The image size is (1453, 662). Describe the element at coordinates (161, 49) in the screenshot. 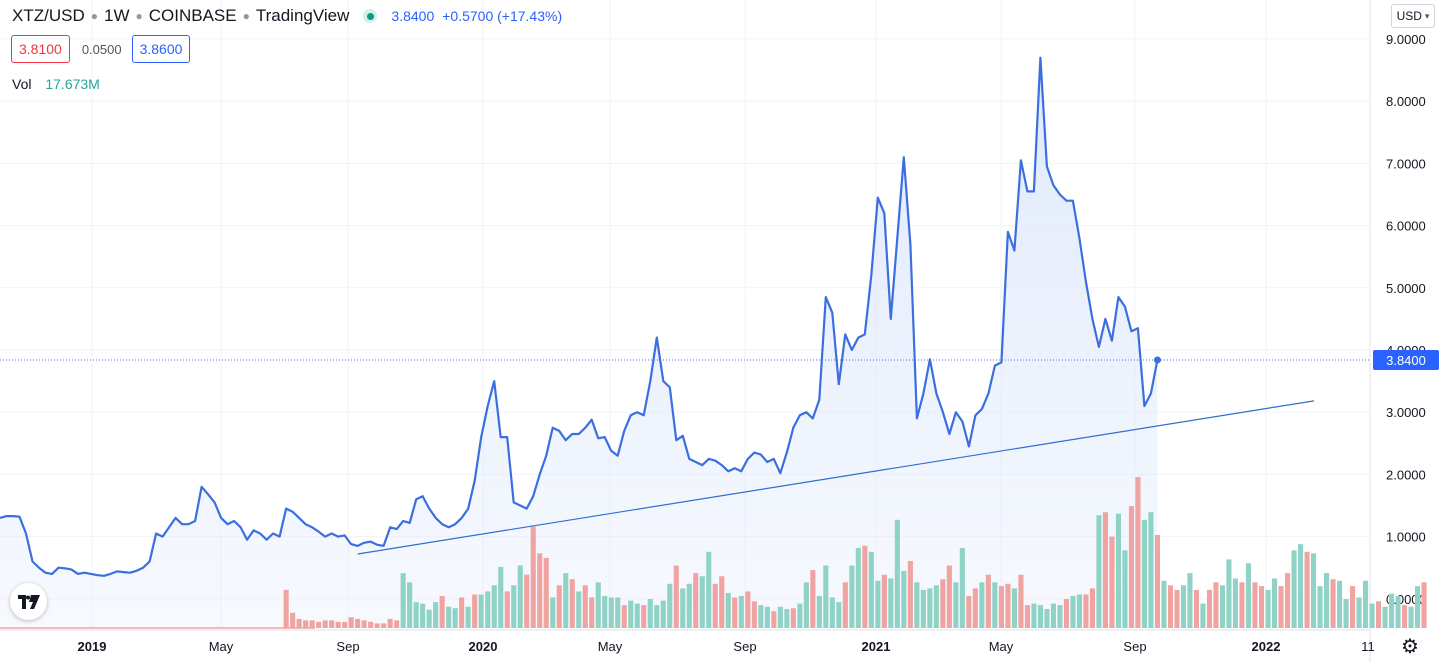

I see `buy-button: 3.8600` at that location.